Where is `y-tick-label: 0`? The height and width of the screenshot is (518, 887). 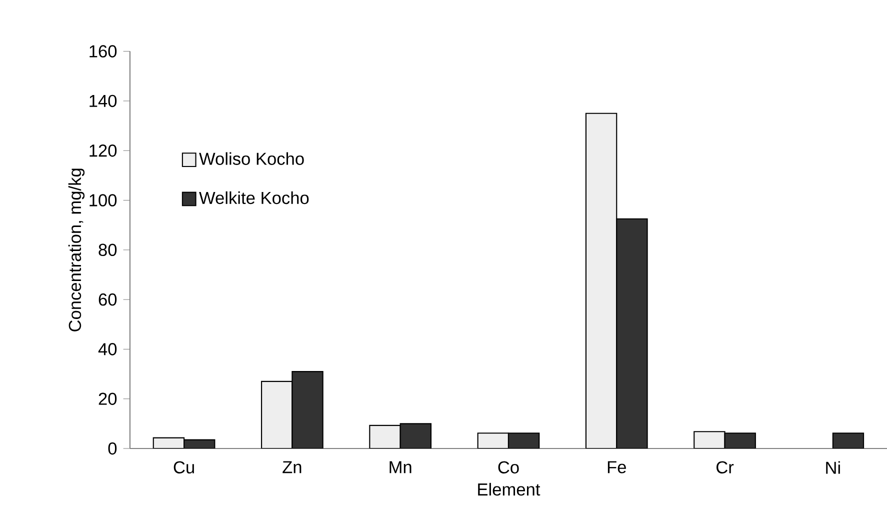 y-tick-label: 0 is located at coordinates (112, 448).